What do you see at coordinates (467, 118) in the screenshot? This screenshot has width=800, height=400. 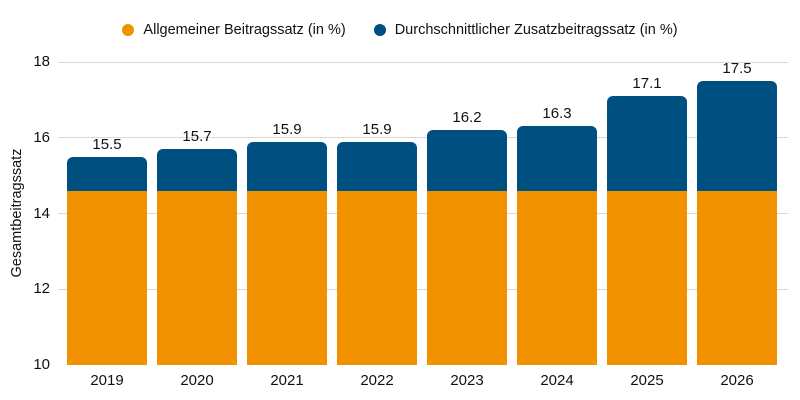 I see `bar-total-label-2023: 16.2` at bounding box center [467, 118].